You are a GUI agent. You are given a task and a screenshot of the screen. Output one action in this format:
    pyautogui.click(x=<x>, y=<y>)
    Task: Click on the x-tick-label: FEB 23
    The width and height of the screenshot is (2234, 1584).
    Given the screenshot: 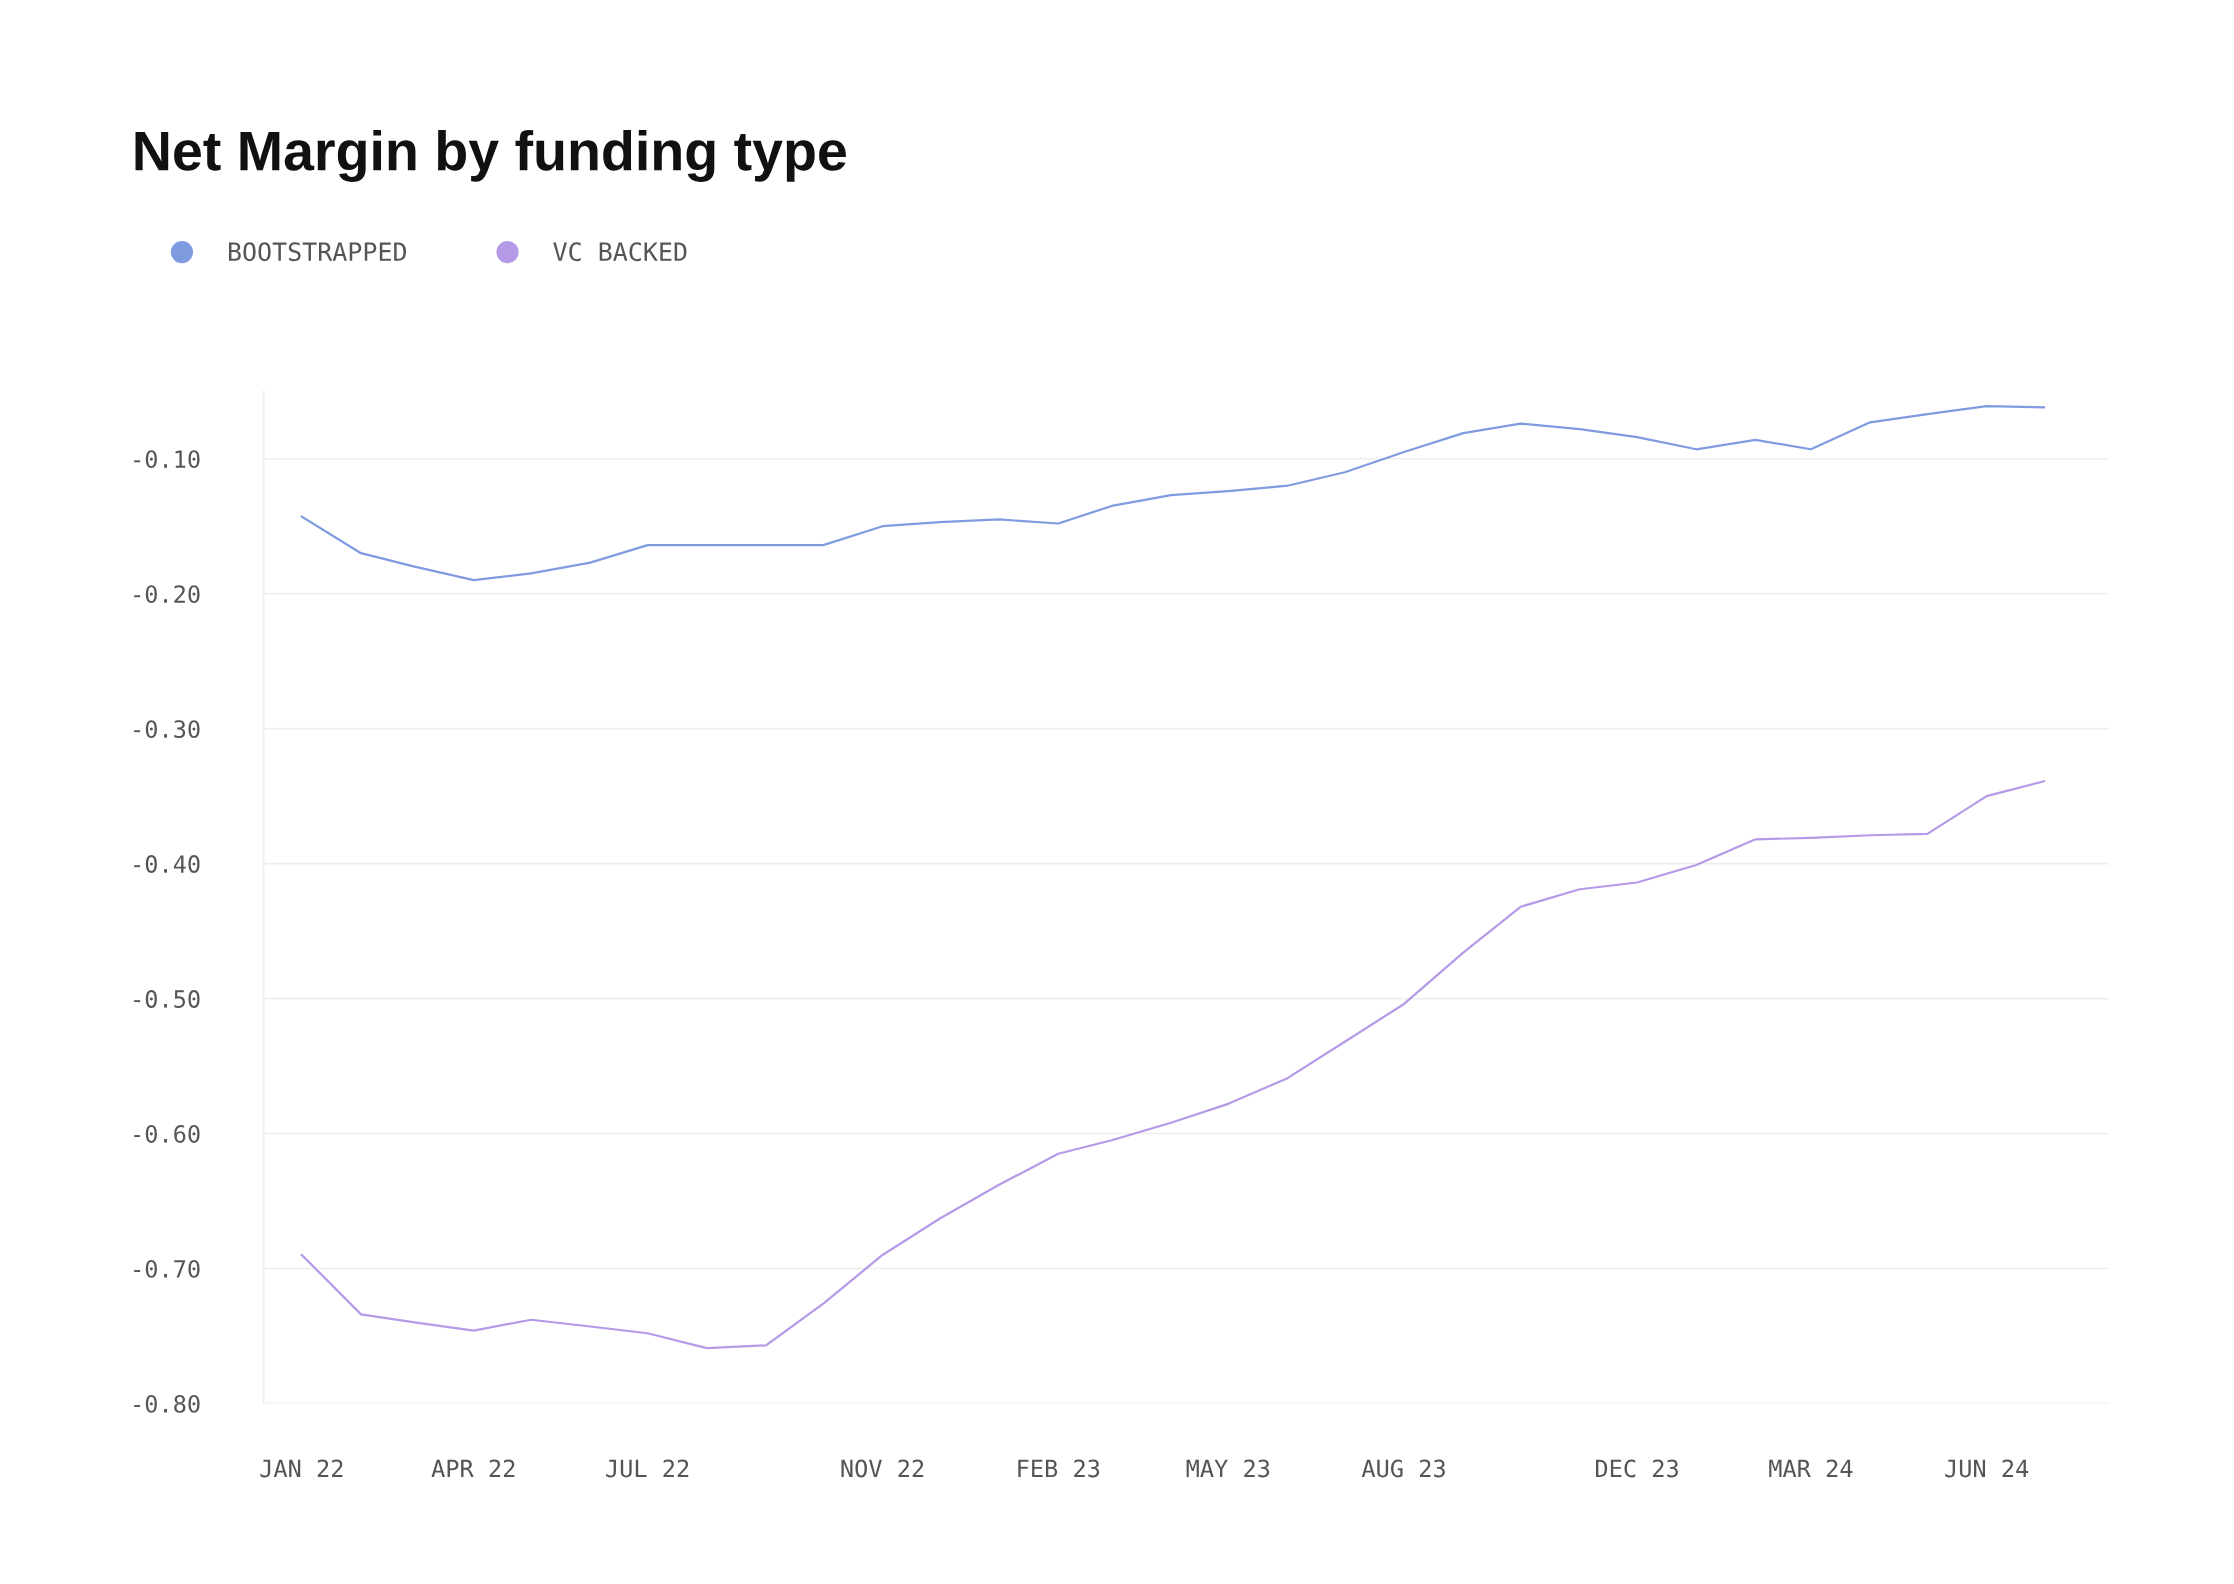 What is the action you would take?
    pyautogui.click(x=1059, y=1468)
    